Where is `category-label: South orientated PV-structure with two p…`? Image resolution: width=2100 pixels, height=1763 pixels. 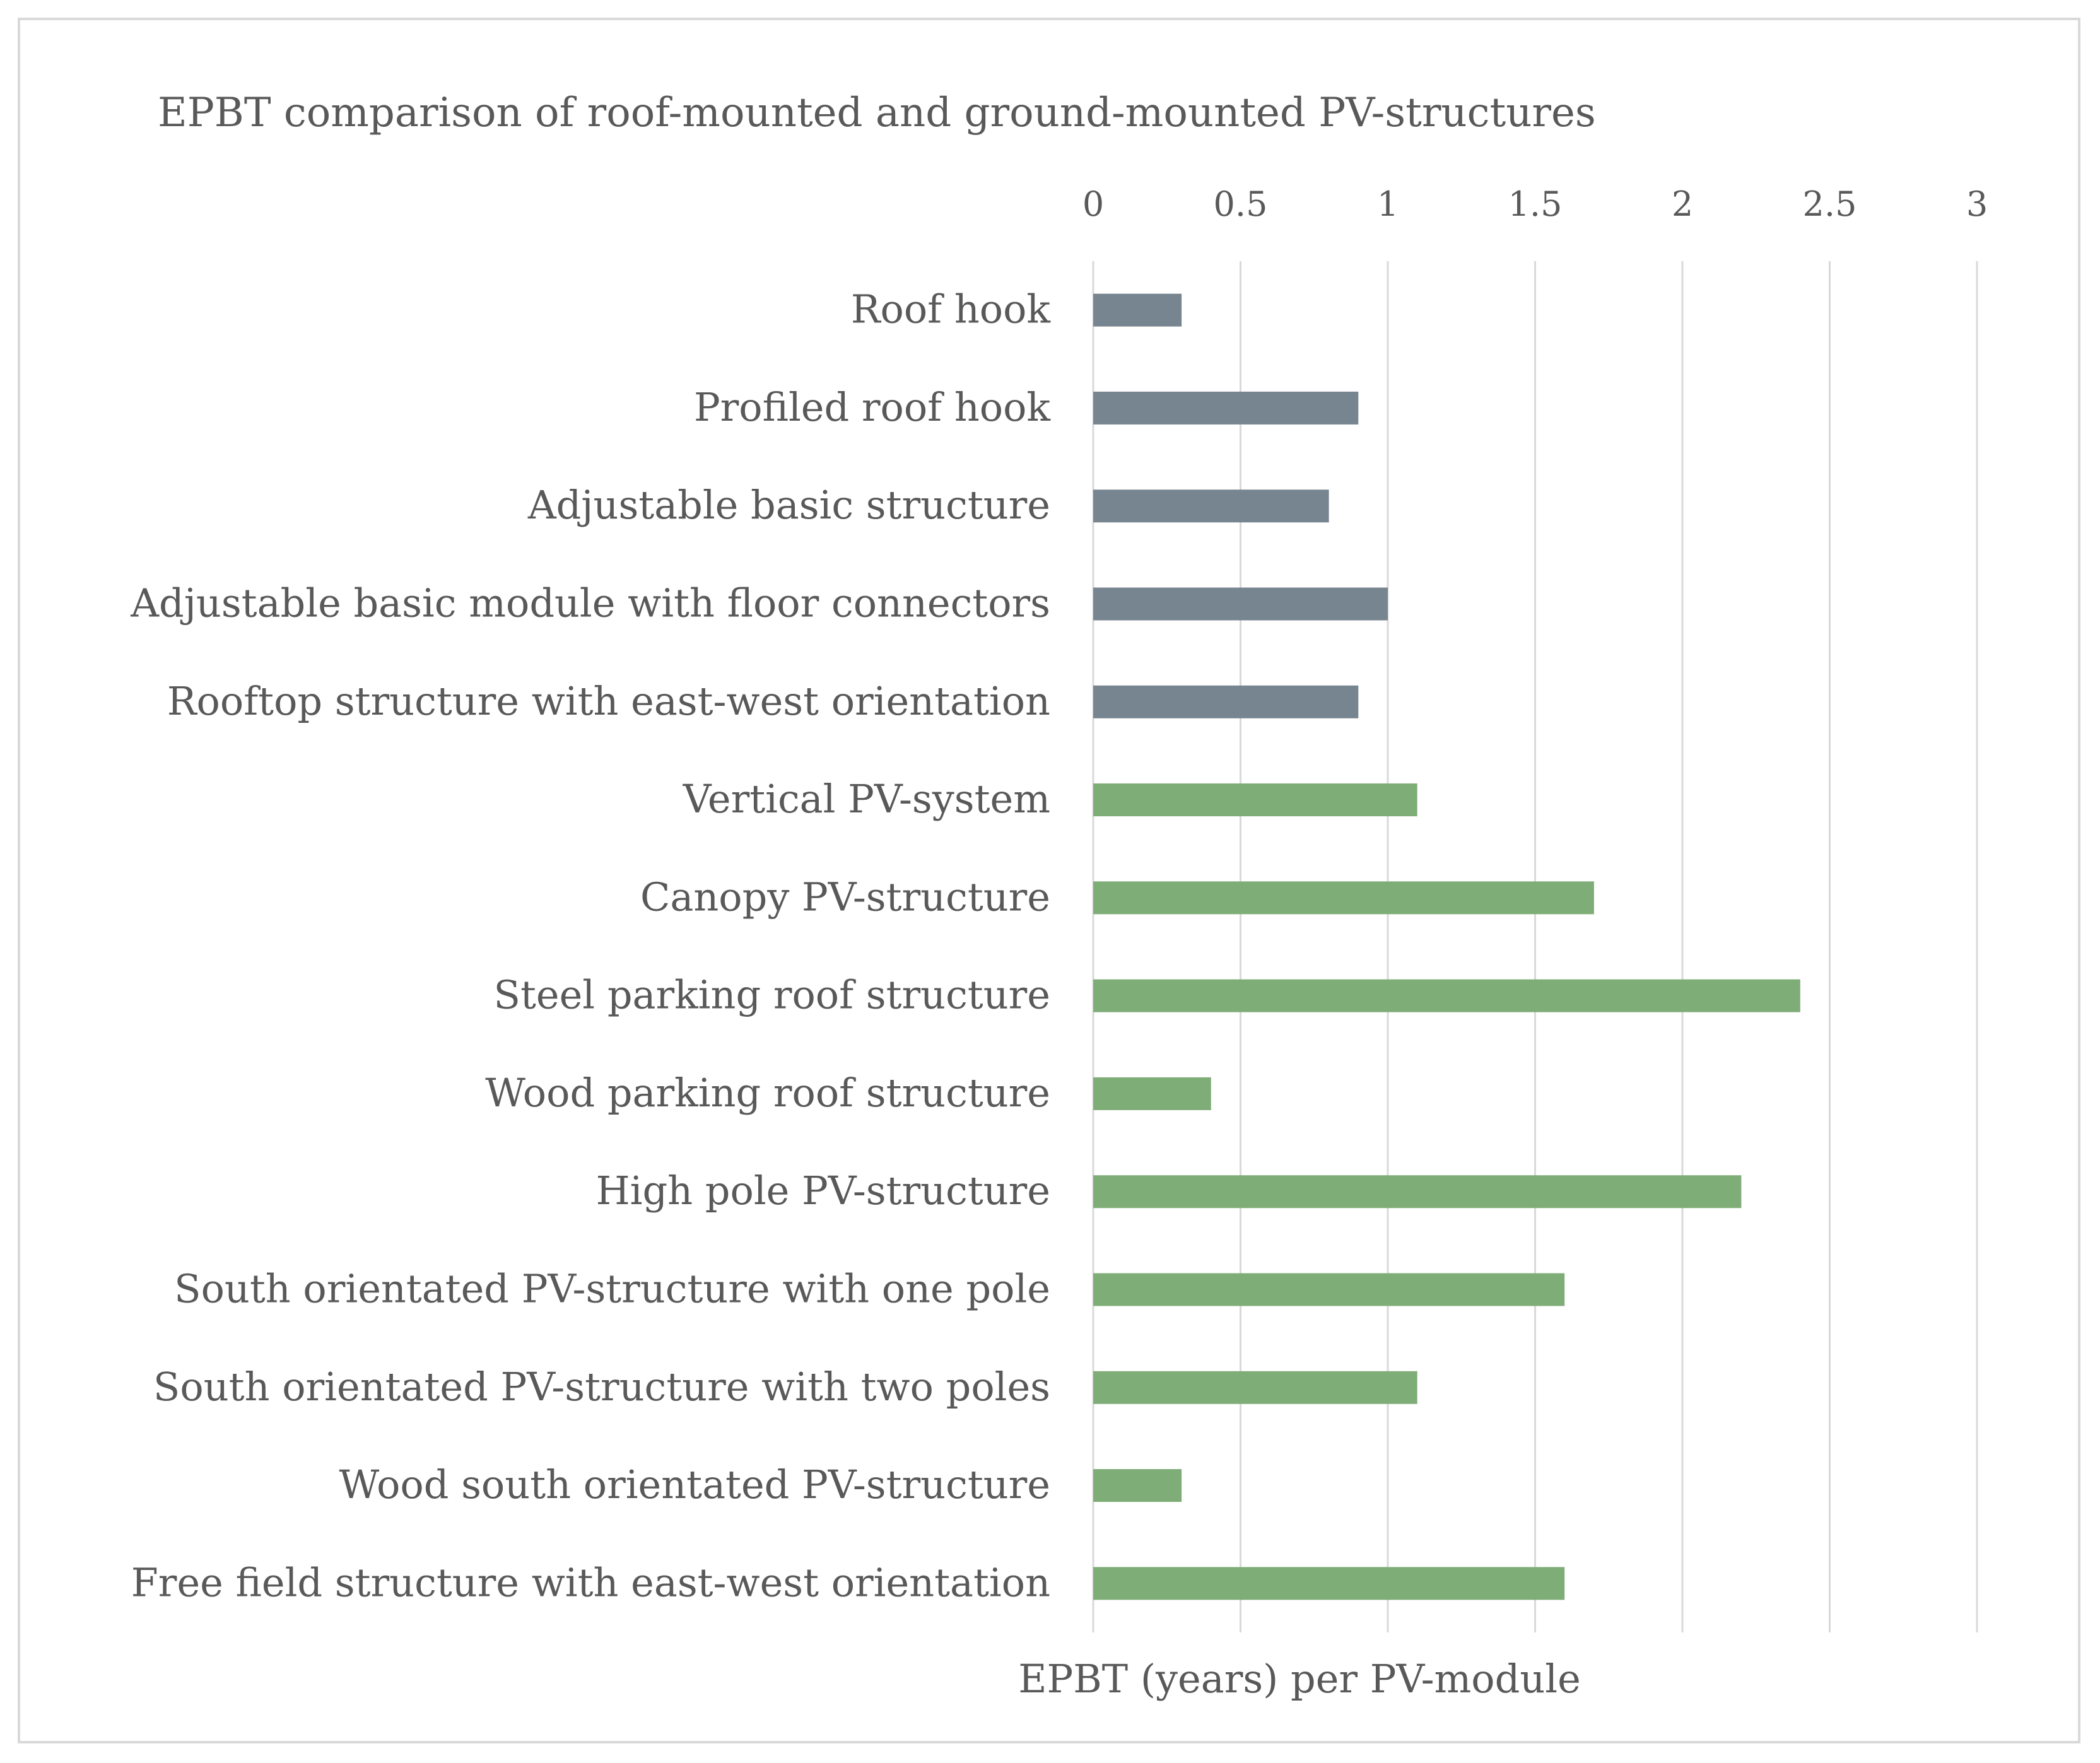
category-label: South orientated PV-structure with two p… is located at coordinates (601, 1387).